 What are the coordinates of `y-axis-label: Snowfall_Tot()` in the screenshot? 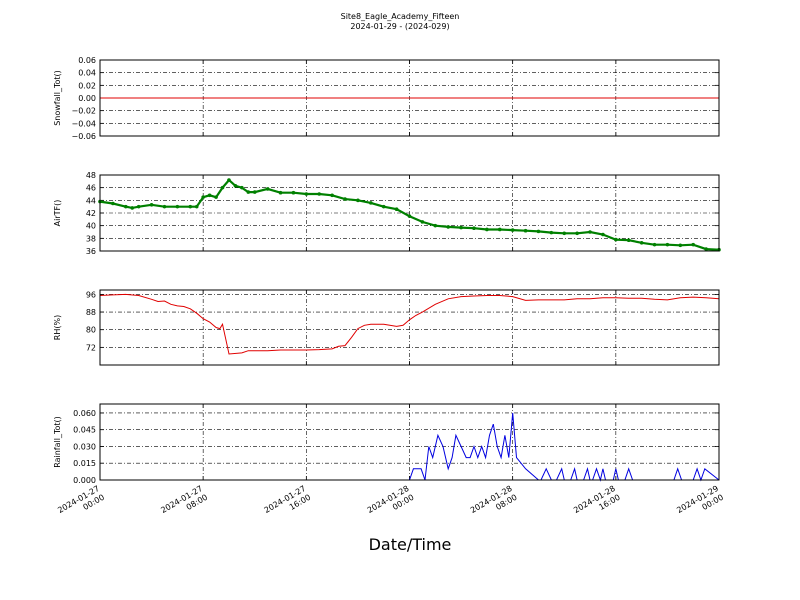 It's located at (57, 98).